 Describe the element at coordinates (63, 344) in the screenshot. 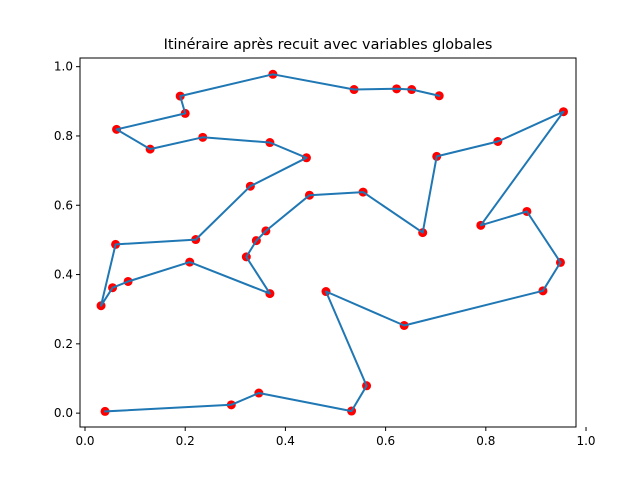

I see `y-tick-label: 0.2` at that location.